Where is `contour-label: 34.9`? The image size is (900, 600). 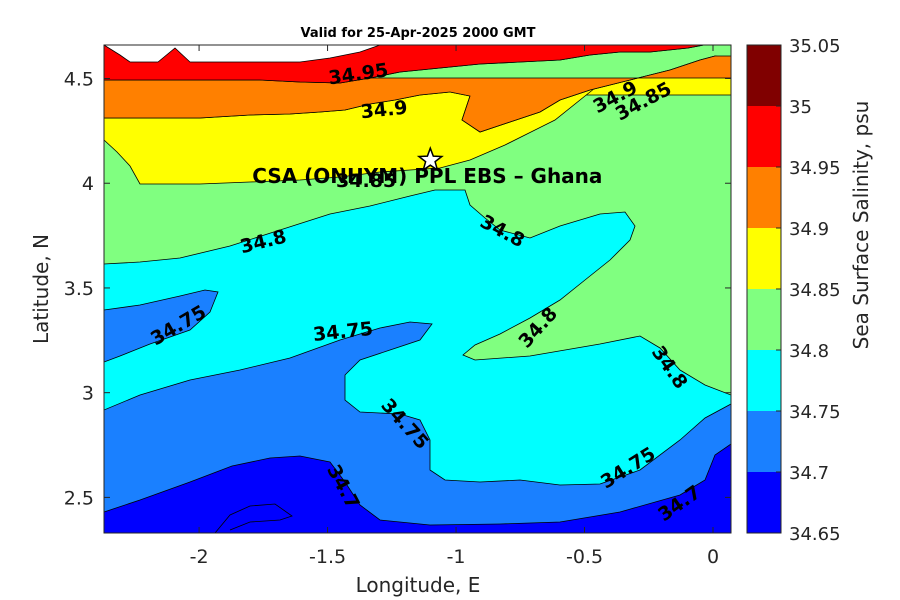
contour-label: 34.9 is located at coordinates (384, 110).